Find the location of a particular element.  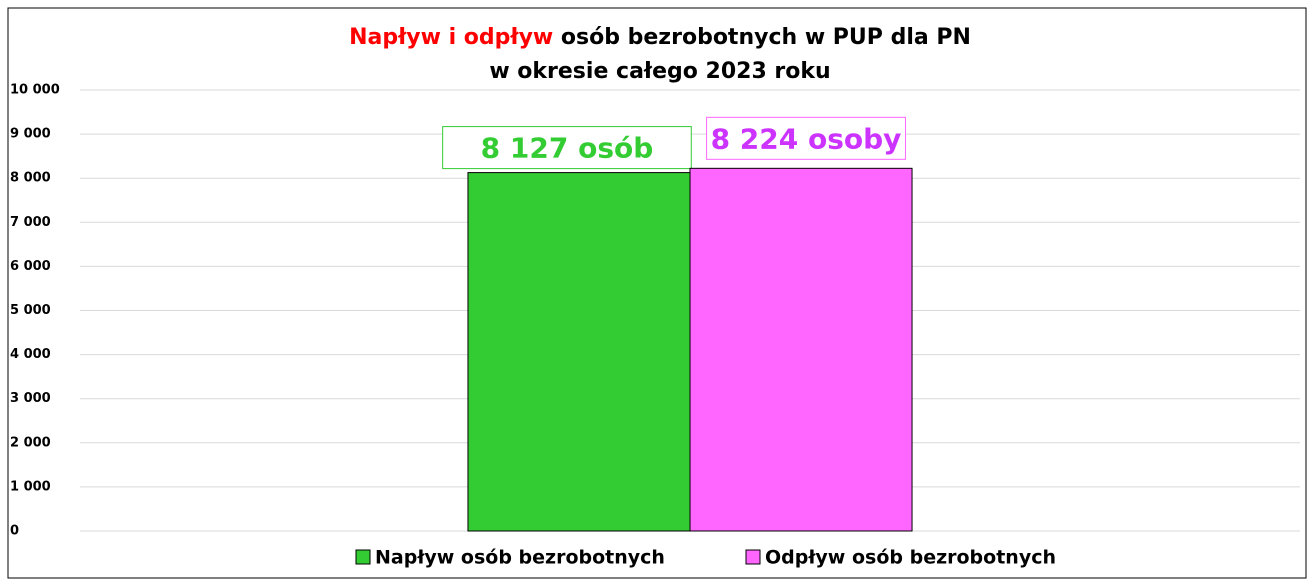

y-tick-label: 3 000 is located at coordinates (30, 398).